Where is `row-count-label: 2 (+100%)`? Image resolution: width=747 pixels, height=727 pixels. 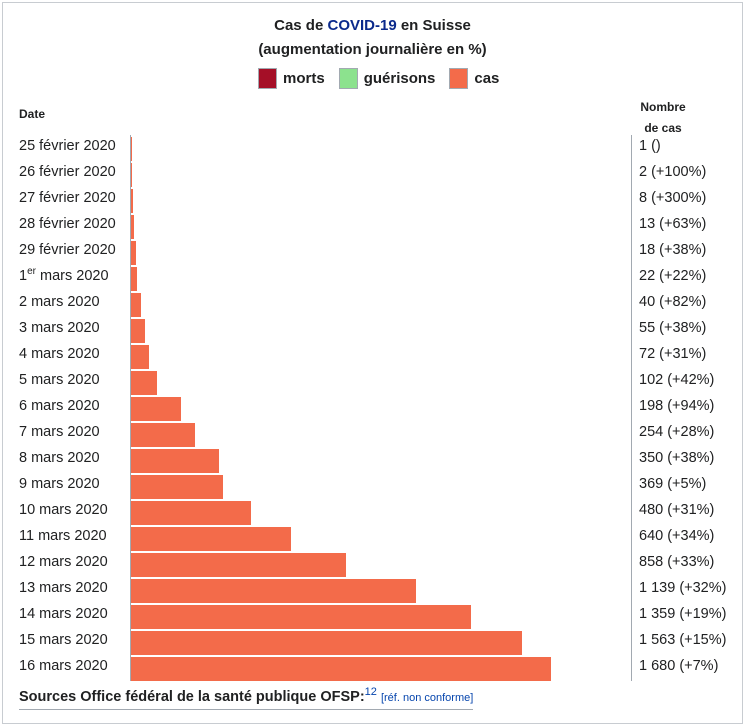 row-count-label: 2 (+100%) is located at coordinates (673, 172).